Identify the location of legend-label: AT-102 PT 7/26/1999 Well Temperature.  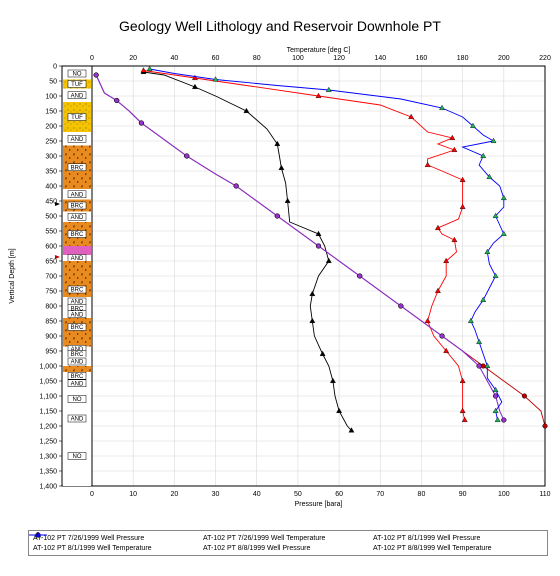
(264, 538).